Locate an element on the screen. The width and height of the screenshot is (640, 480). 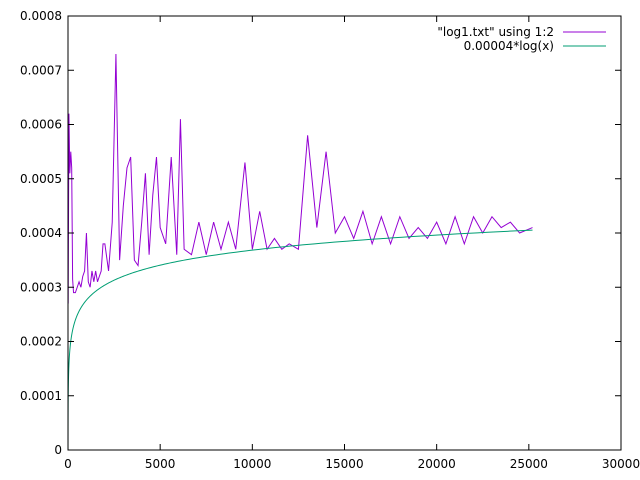
x-tick-label: 15000 is located at coordinates (344, 464).